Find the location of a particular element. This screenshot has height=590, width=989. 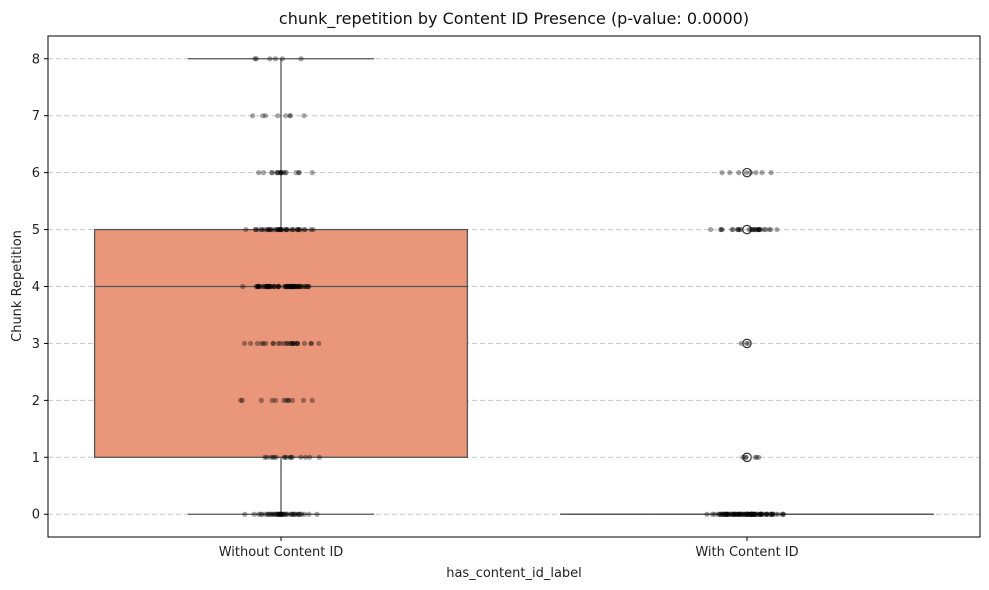

y-axis-title: Chunk Repetition is located at coordinates (17, 286).